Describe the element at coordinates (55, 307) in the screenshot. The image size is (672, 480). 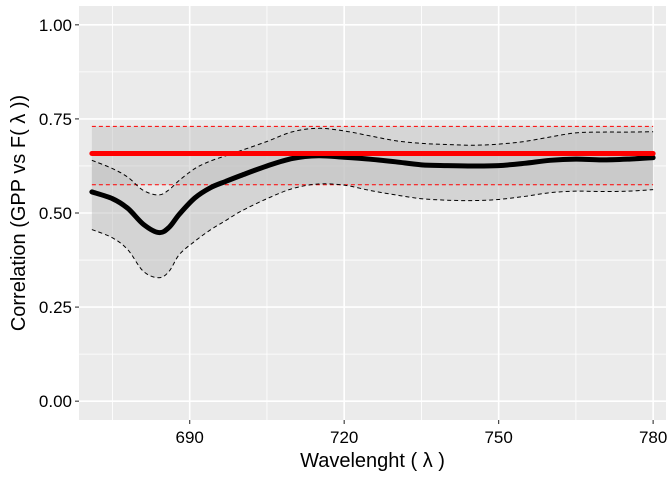
I see `y-tick-label: 0.25` at that location.